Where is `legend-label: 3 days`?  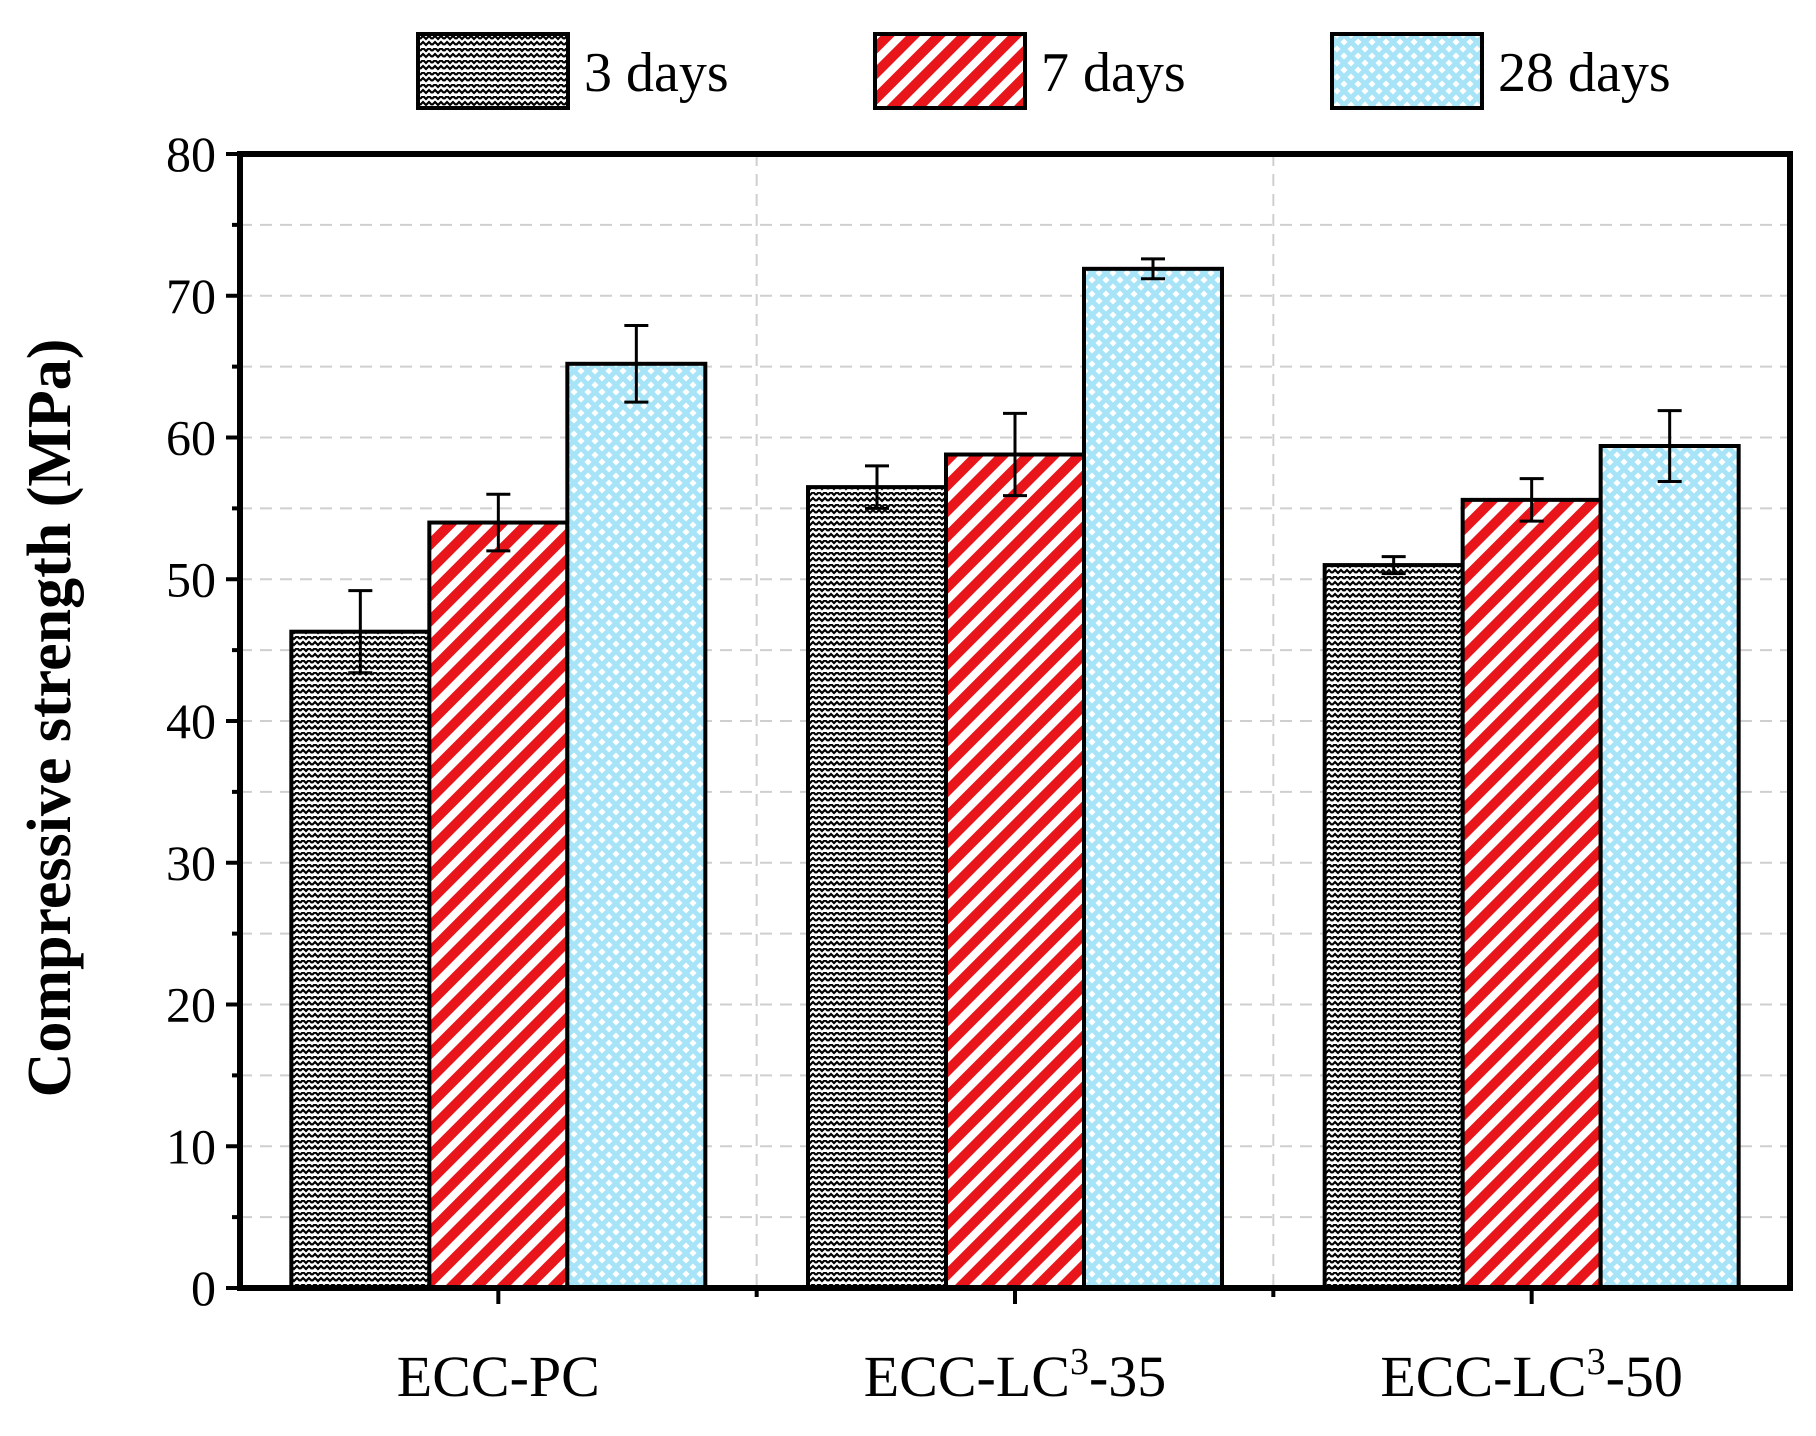 legend-label: 3 days is located at coordinates (656, 73).